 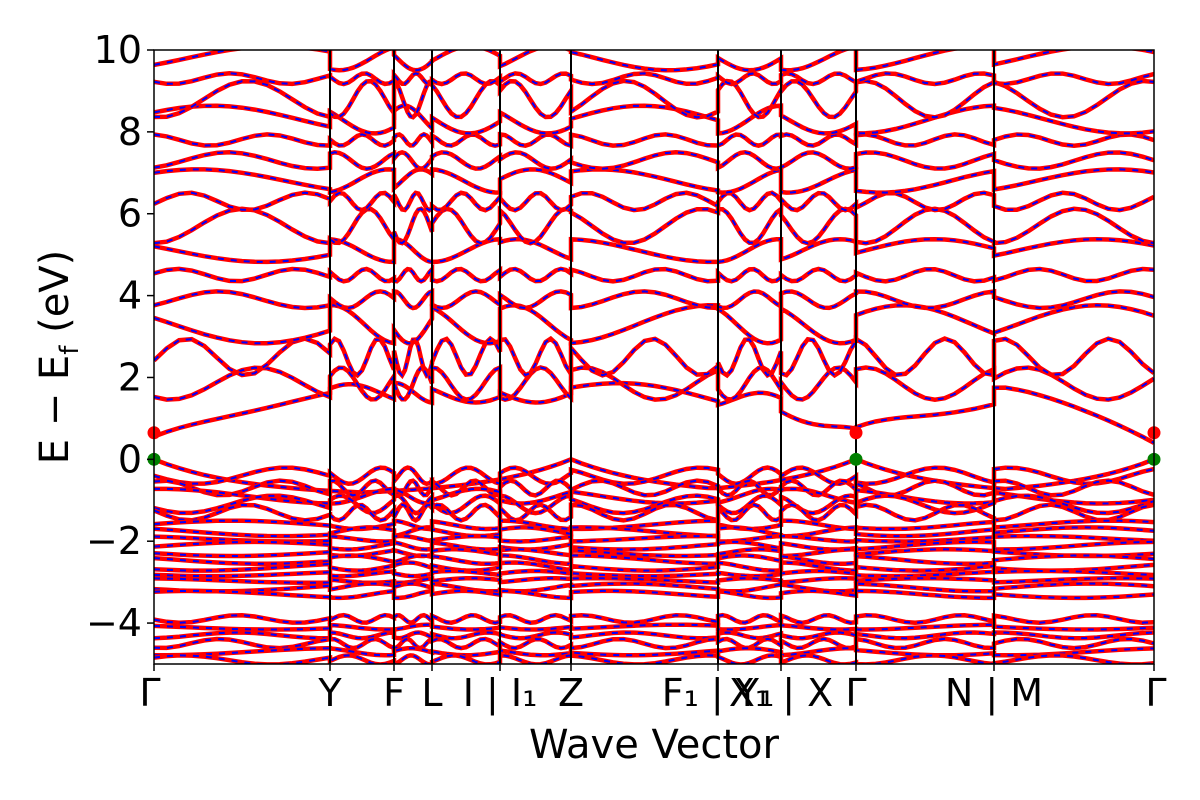 I want to click on x-tick-label-6: F₁ | Y₁, so click(x=718, y=693).